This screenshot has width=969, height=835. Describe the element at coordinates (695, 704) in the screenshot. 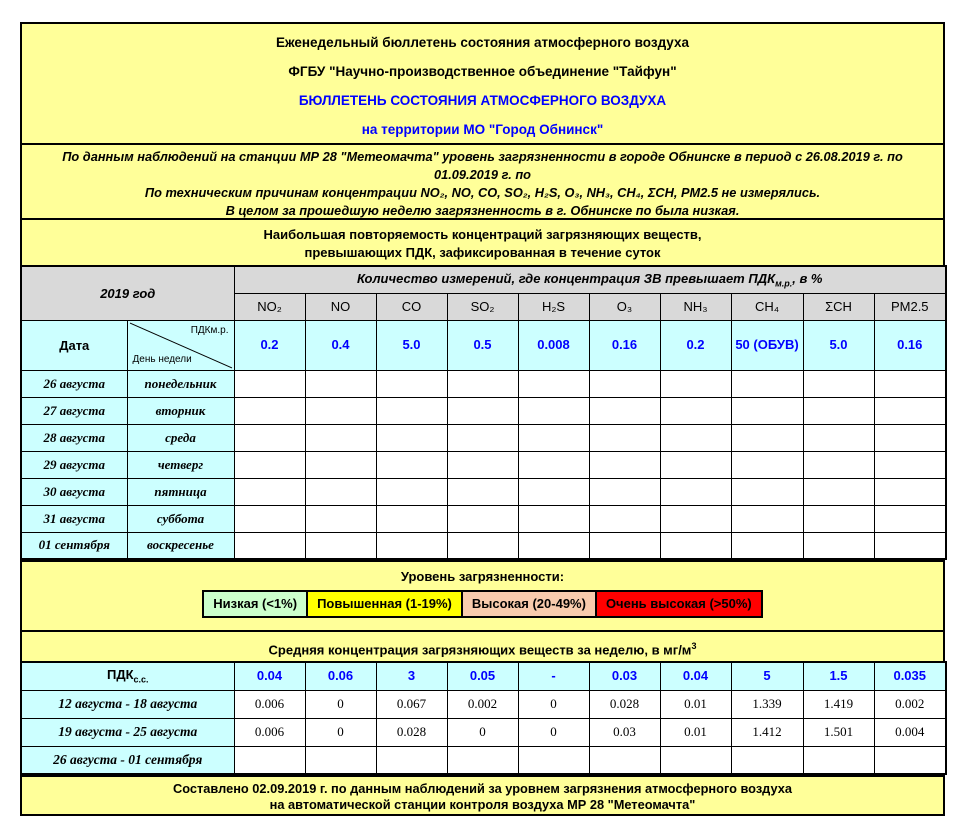

I see `avg-value: 0.01` at that location.